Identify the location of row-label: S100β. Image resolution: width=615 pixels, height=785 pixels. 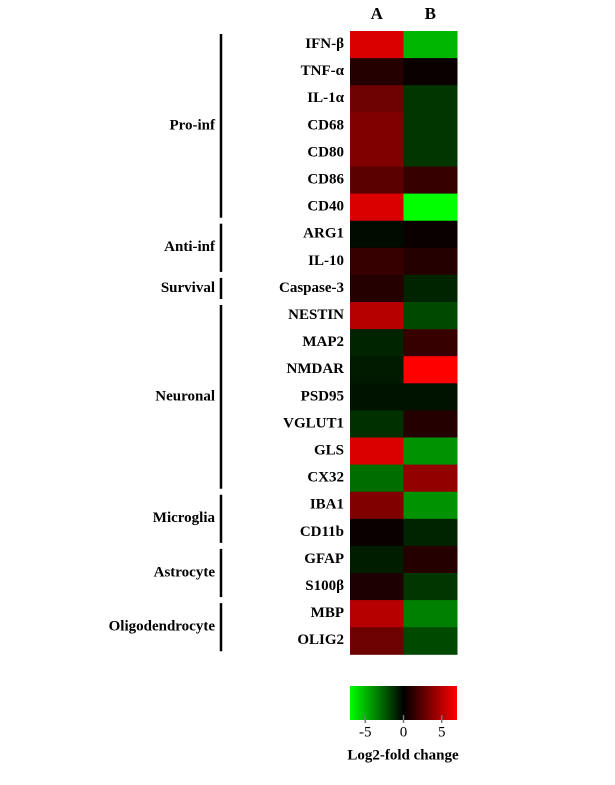
(324, 586).